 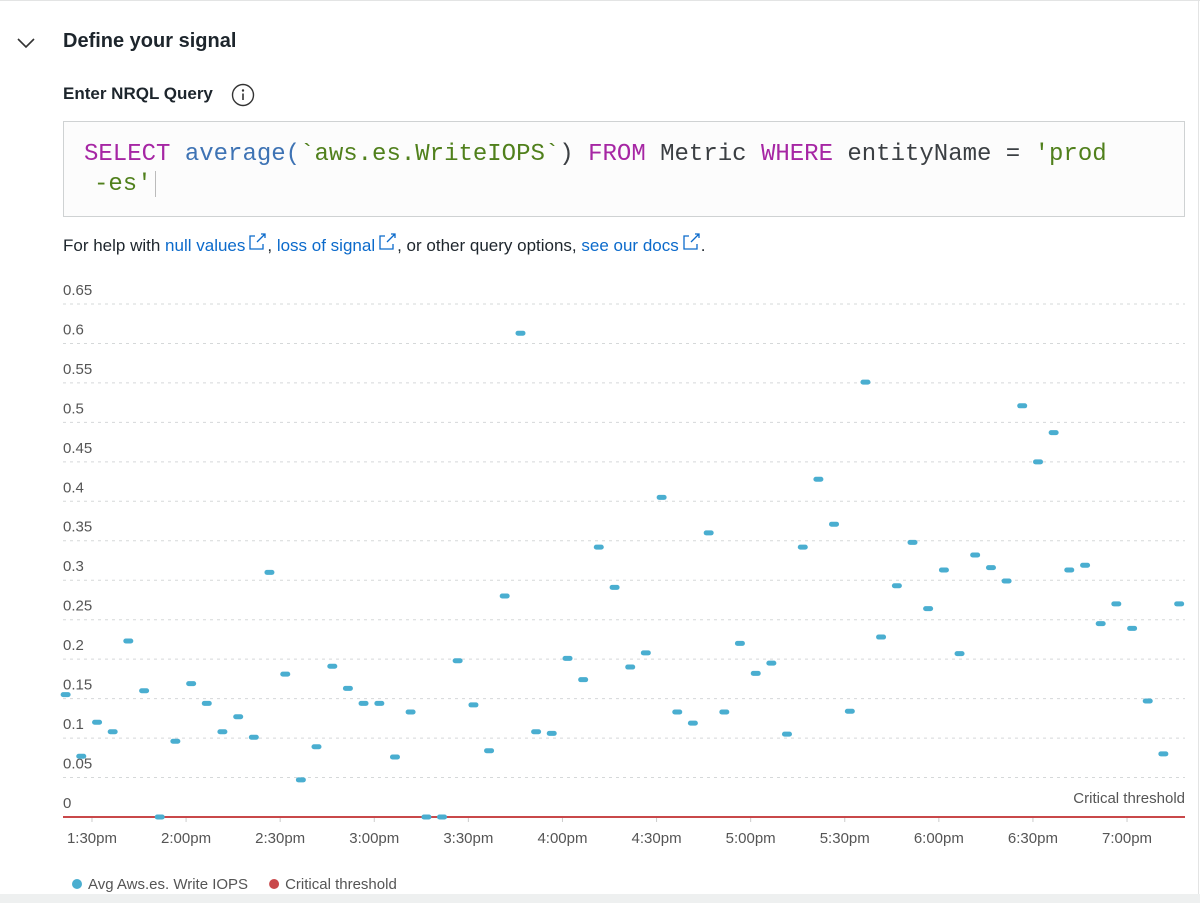 What do you see at coordinates (634, 185) in the screenshot?
I see `query-line: -es'` at bounding box center [634, 185].